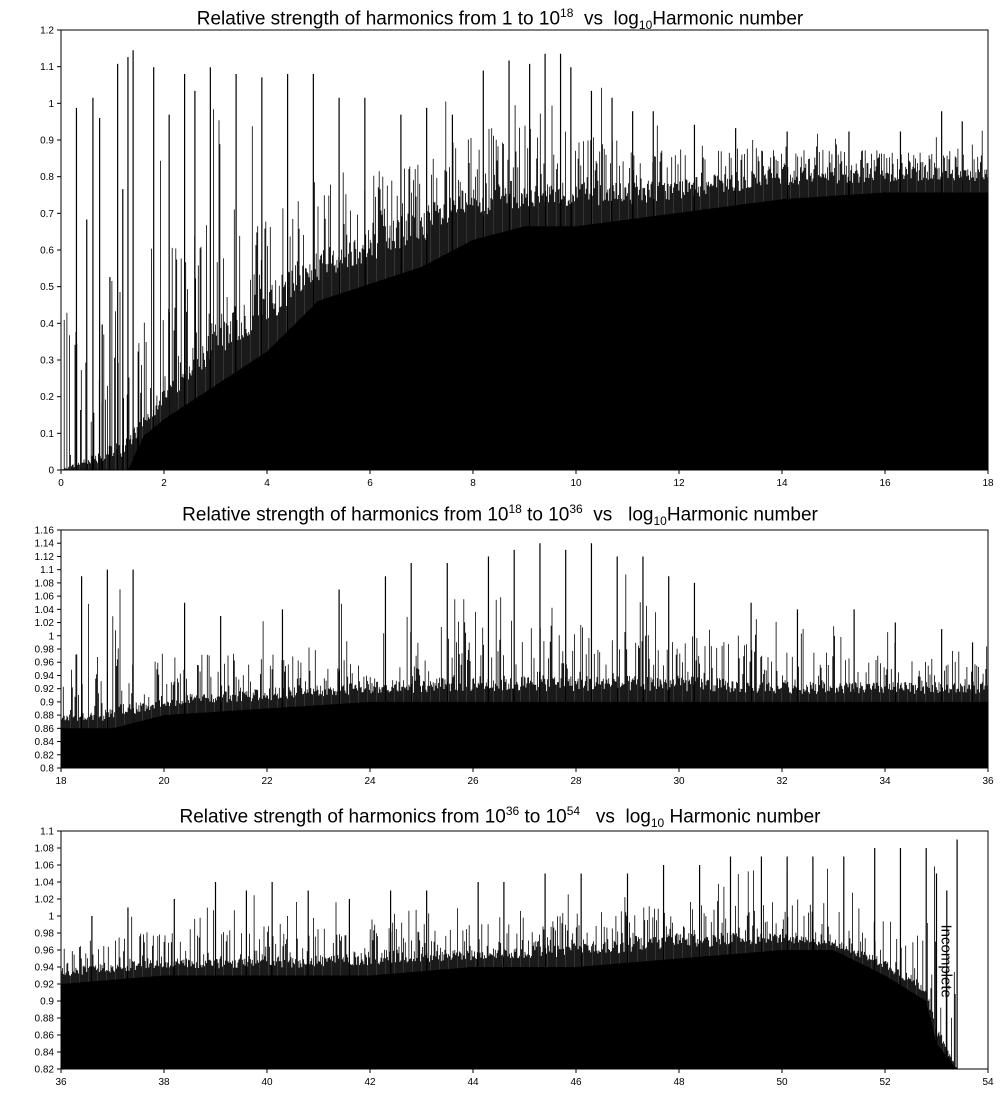 The width and height of the screenshot is (1000, 1100). What do you see at coordinates (45, 557) in the screenshot?
I see `y-tick-label: 1.12` at bounding box center [45, 557].